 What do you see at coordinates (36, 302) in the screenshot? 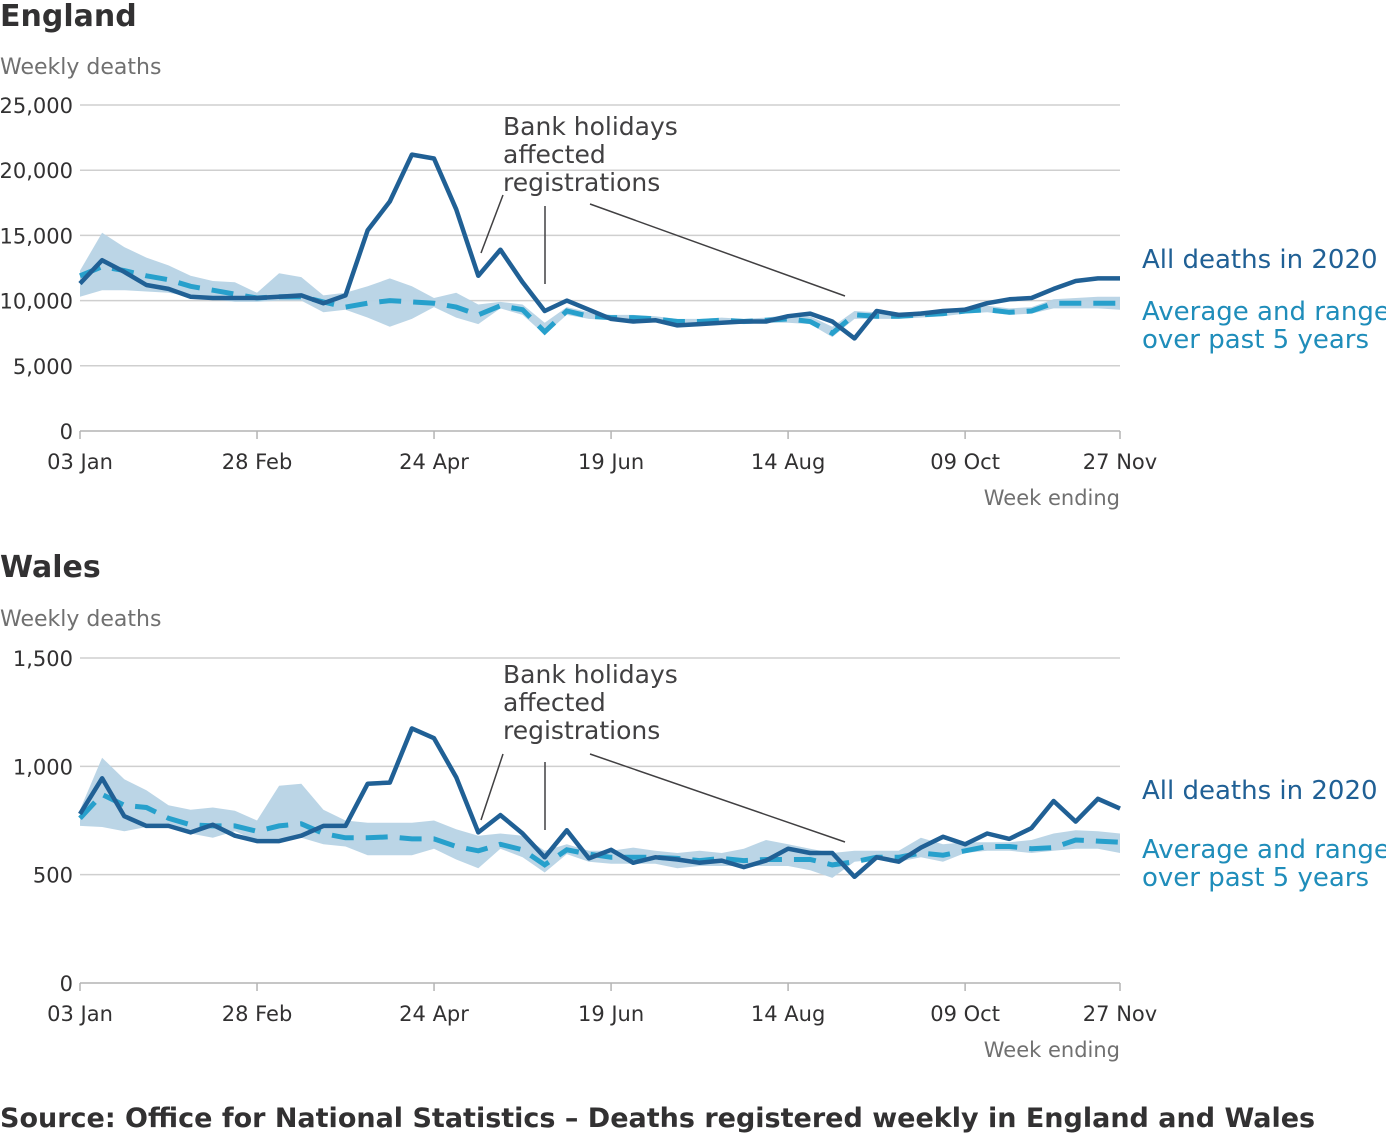
I see `england-y-tick-label: 10,000` at bounding box center [36, 302].